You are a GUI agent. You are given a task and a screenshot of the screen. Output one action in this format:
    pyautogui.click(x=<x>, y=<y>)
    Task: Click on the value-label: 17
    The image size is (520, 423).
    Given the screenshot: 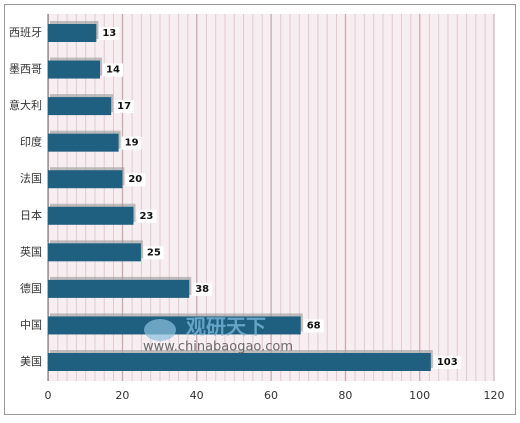 What is the action you would take?
    pyautogui.click(x=124, y=106)
    